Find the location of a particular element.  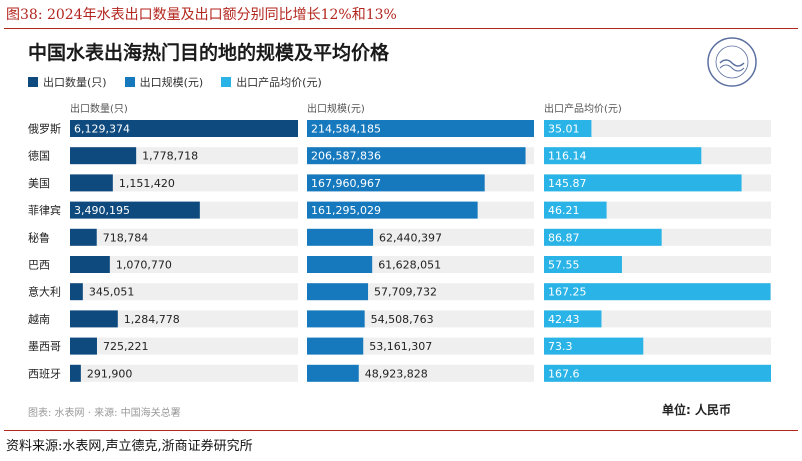

category-label: 秘鲁 is located at coordinates (39, 237).